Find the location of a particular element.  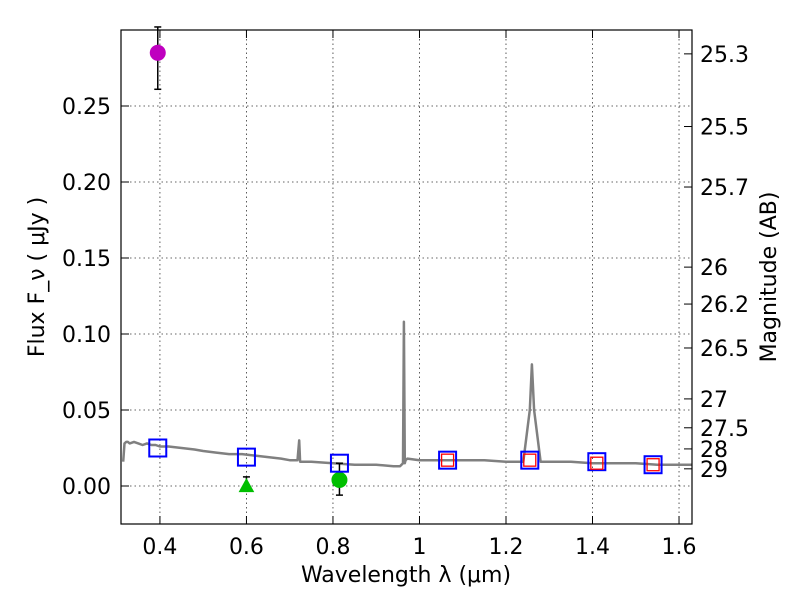

x-tick-label: 1.6 is located at coordinates (679, 547).